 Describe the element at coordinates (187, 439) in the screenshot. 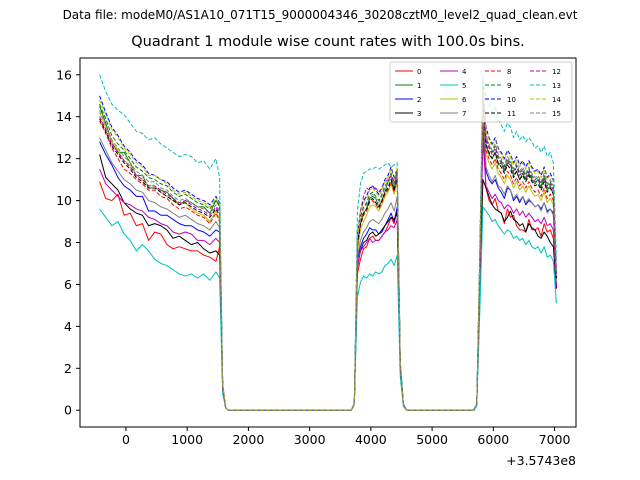

I see `x-tick-label: 1000` at that location.